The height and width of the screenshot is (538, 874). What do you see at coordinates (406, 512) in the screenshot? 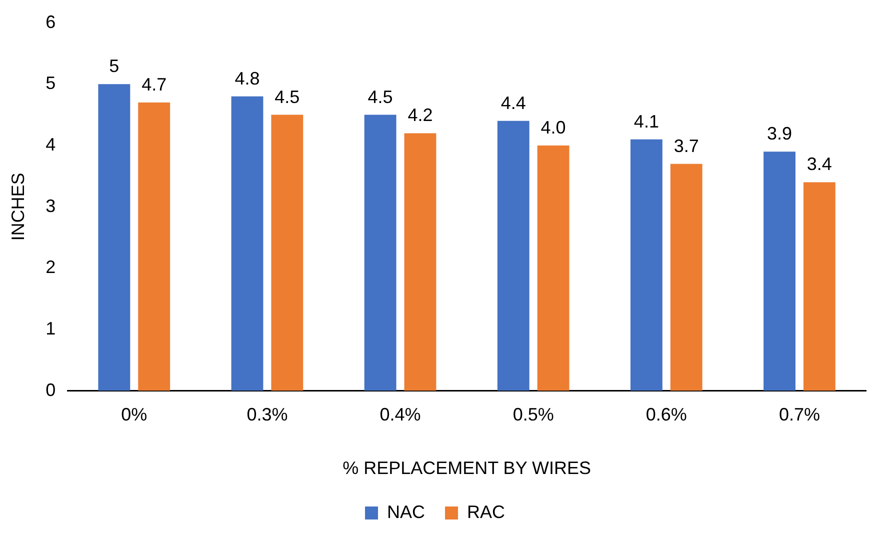
I see `legend-label: NAC` at bounding box center [406, 512].